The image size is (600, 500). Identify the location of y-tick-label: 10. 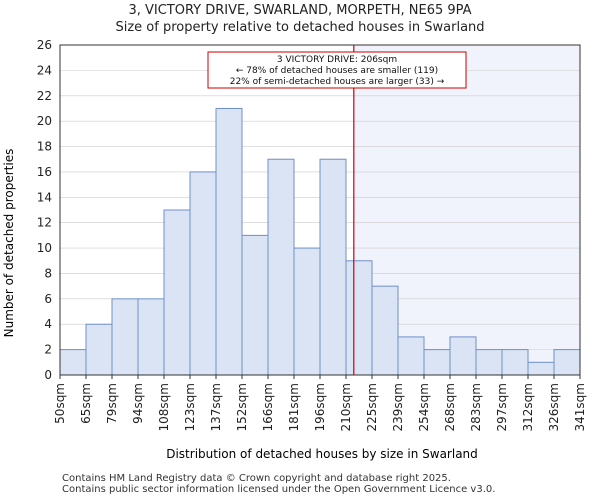
(44, 248).